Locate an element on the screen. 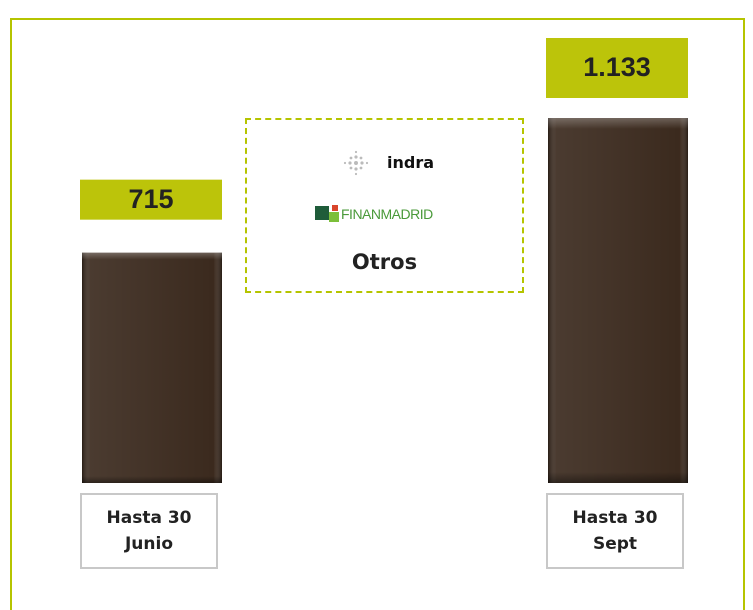 This screenshot has width=753, height=610. value-label: 715 is located at coordinates (150, 199).